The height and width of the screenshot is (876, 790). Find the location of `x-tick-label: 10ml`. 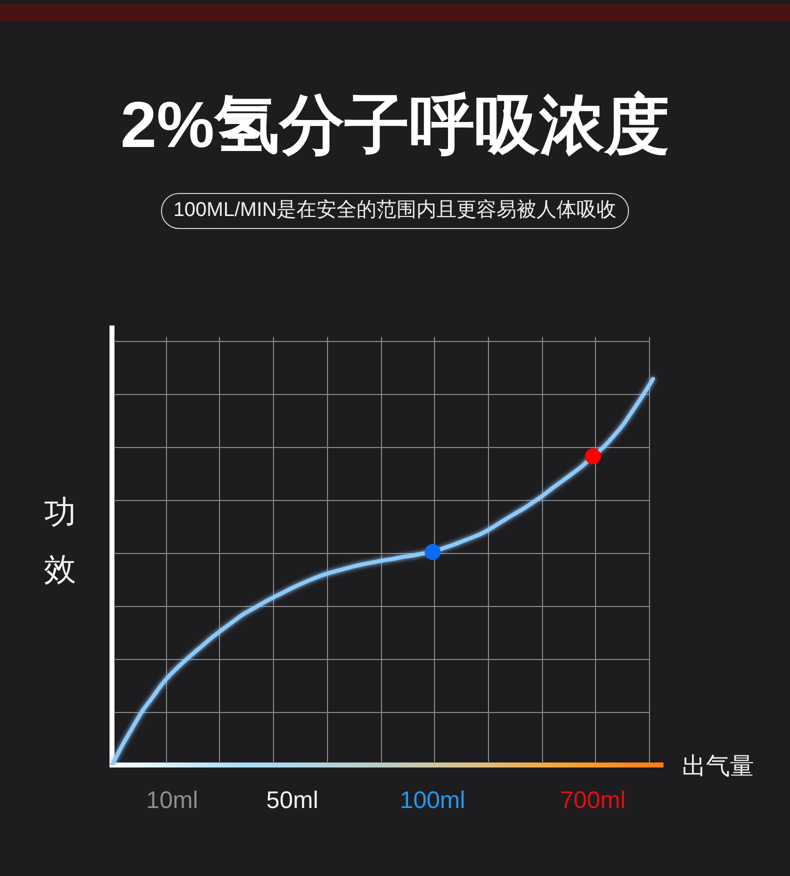

x-tick-label: 10ml is located at coordinates (172, 800).